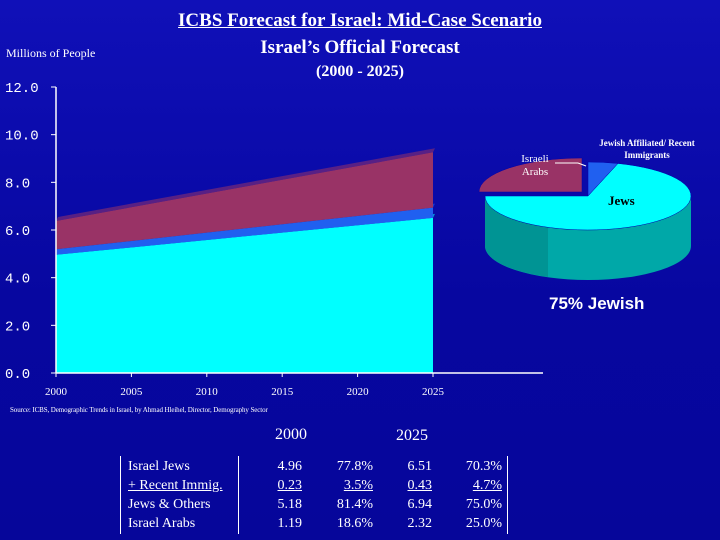 The image size is (720, 540). I want to click on table-header-2025: 2025, so click(412, 435).